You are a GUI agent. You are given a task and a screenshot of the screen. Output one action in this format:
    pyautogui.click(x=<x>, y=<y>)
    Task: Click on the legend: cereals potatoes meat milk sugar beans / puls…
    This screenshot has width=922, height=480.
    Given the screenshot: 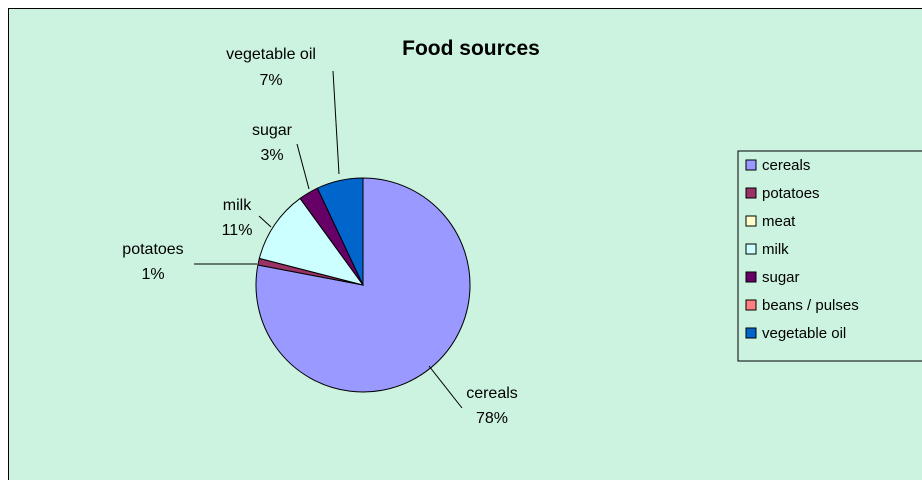 What is the action you would take?
    pyautogui.click(x=829, y=256)
    